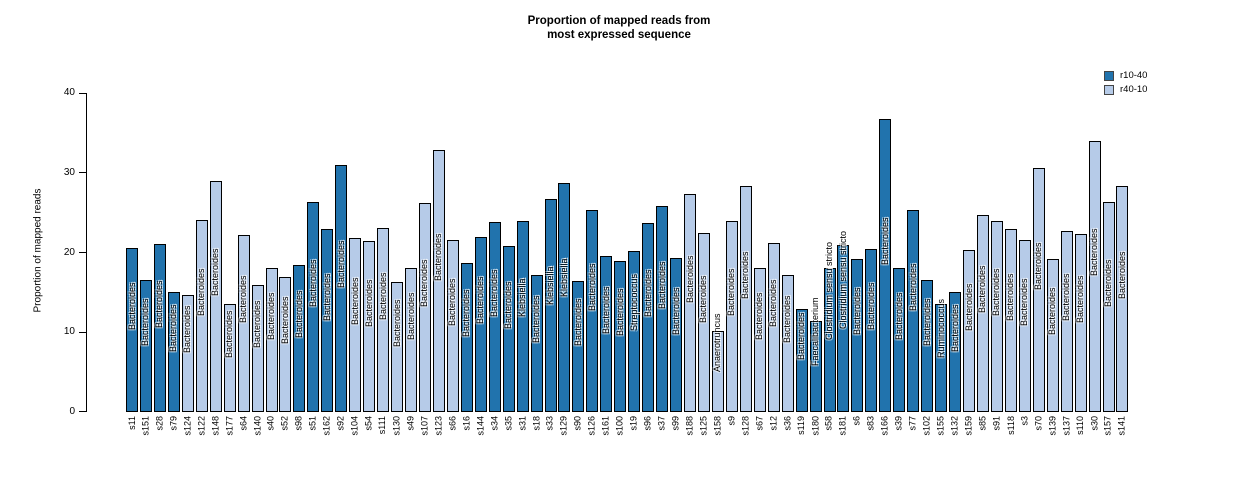 This screenshot has height=500, width=1238. I want to click on x-tick-label-s166: s166, so click(884, 426).